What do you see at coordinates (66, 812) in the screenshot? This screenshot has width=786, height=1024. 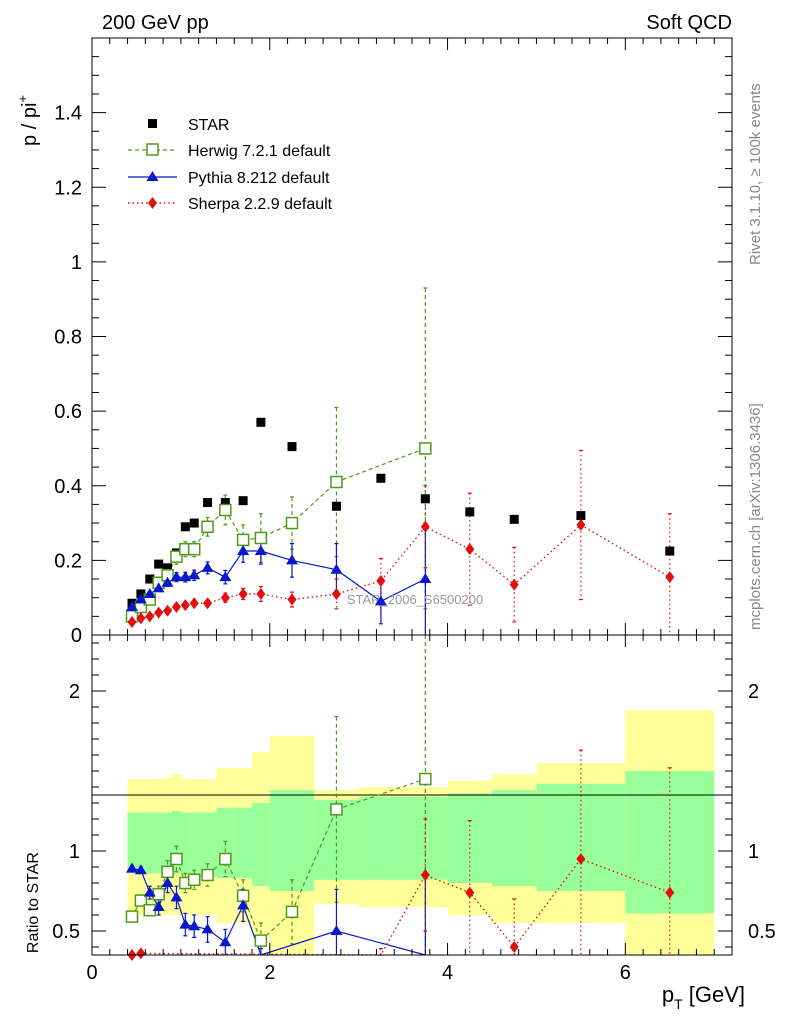 I see `ratio-ytick-labels: 0.5 1 2` at bounding box center [66, 812].